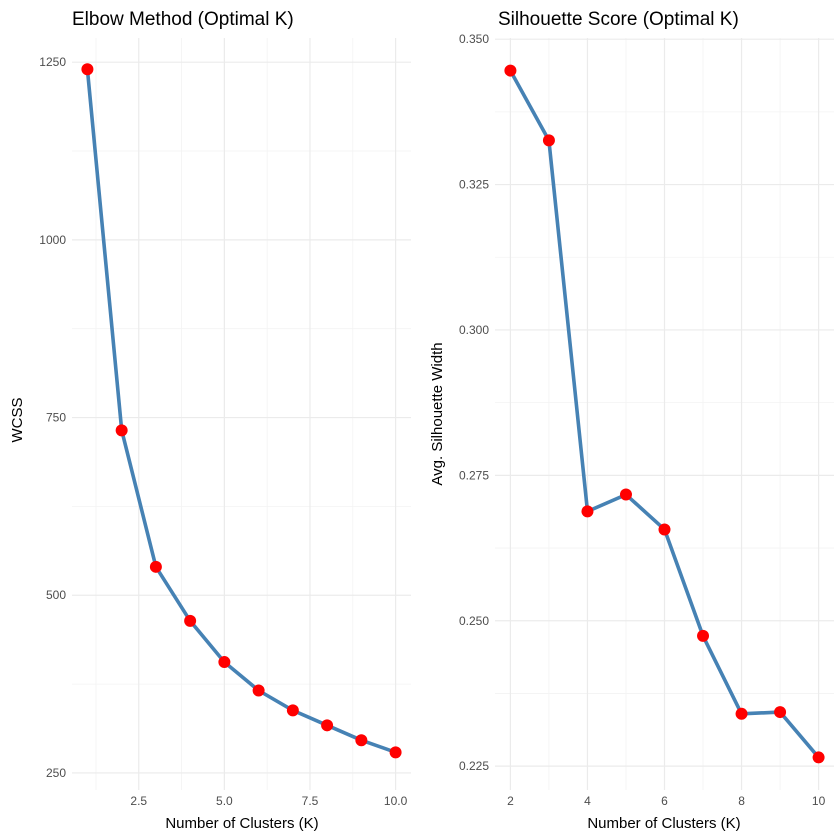 This screenshot has height=840, width=840. I want to click on silhouette-chart-title: Silhouette Score (Optimal K), so click(618, 19).